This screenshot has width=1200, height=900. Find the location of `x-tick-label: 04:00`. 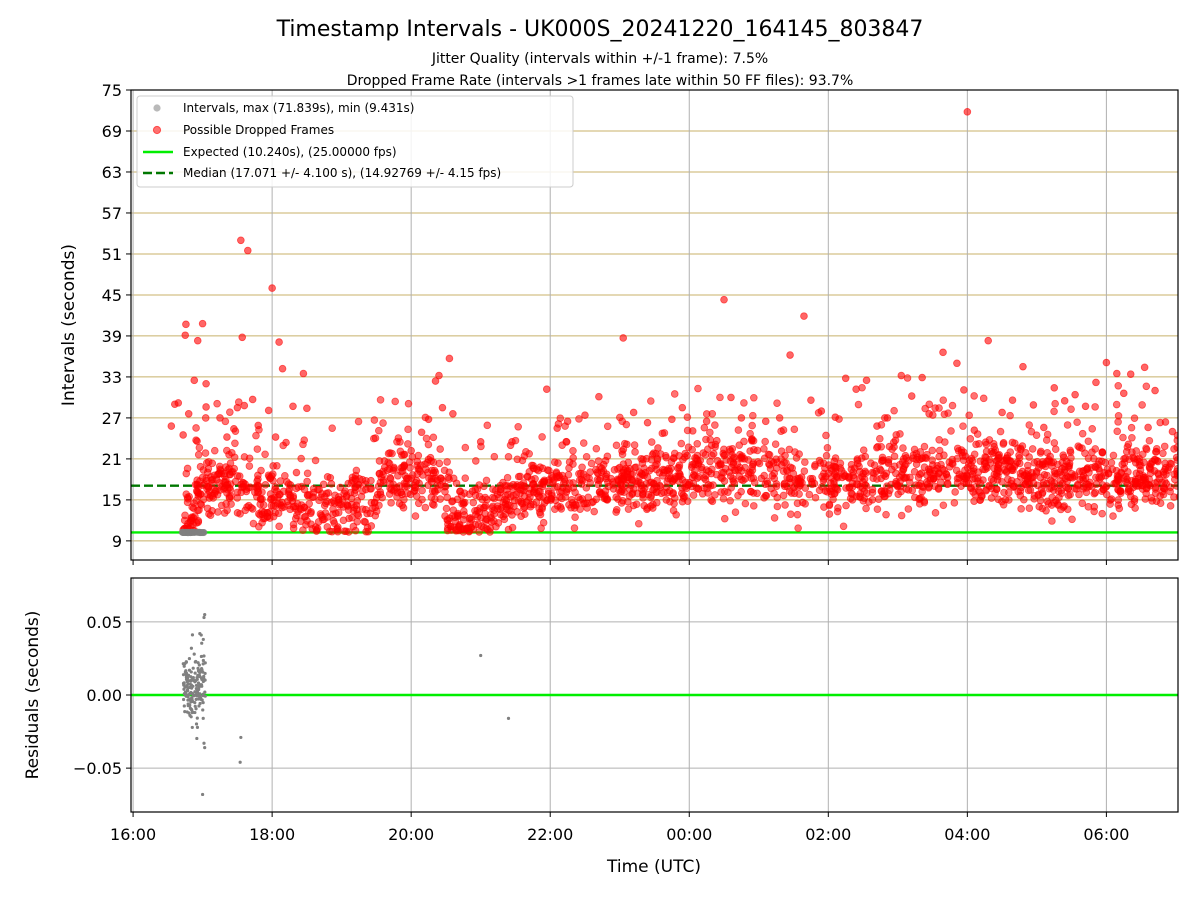

x-tick-label: 04:00 is located at coordinates (967, 834).